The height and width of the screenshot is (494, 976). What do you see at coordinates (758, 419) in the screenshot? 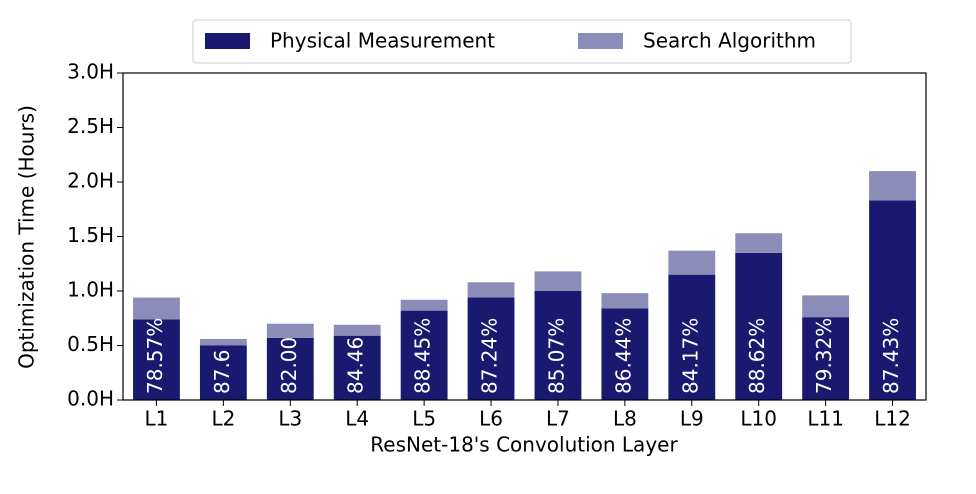
I see `x-tick-label: L10` at bounding box center [758, 419].